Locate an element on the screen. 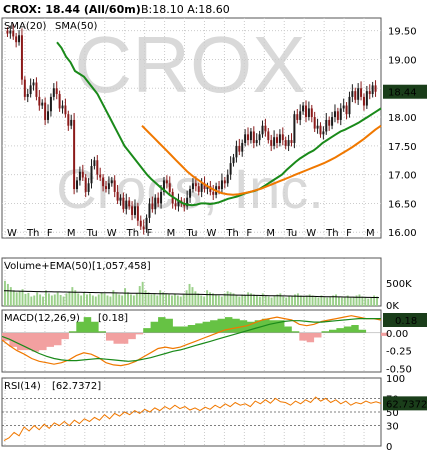 The height and width of the screenshot is (450, 430). volume-value: [1,057,458] is located at coordinates (121, 266).